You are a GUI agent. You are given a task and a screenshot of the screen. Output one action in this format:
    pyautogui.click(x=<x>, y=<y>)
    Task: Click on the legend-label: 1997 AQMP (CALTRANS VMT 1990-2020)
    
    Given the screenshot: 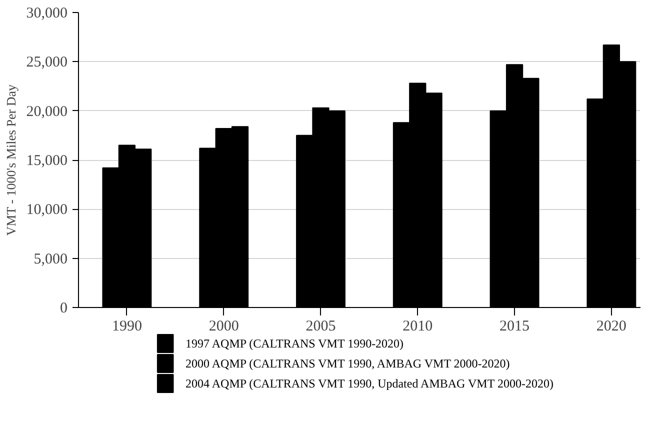 What is the action you would take?
    pyautogui.click(x=295, y=343)
    